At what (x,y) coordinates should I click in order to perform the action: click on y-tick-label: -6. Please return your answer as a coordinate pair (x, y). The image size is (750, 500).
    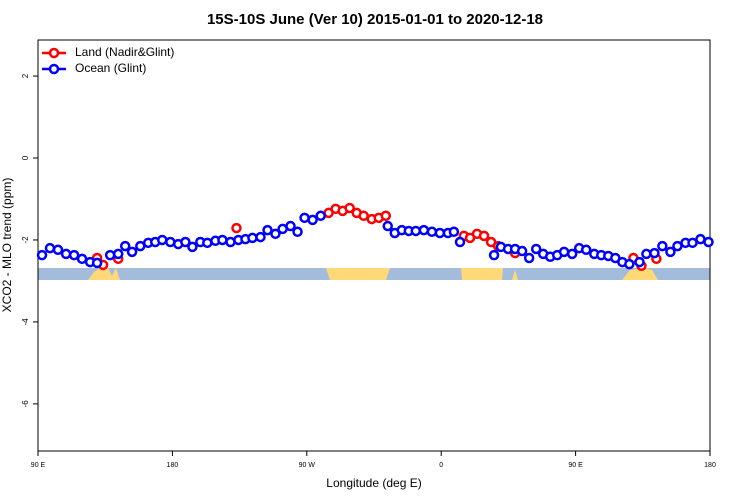
    Looking at the image, I should click on (25, 404).